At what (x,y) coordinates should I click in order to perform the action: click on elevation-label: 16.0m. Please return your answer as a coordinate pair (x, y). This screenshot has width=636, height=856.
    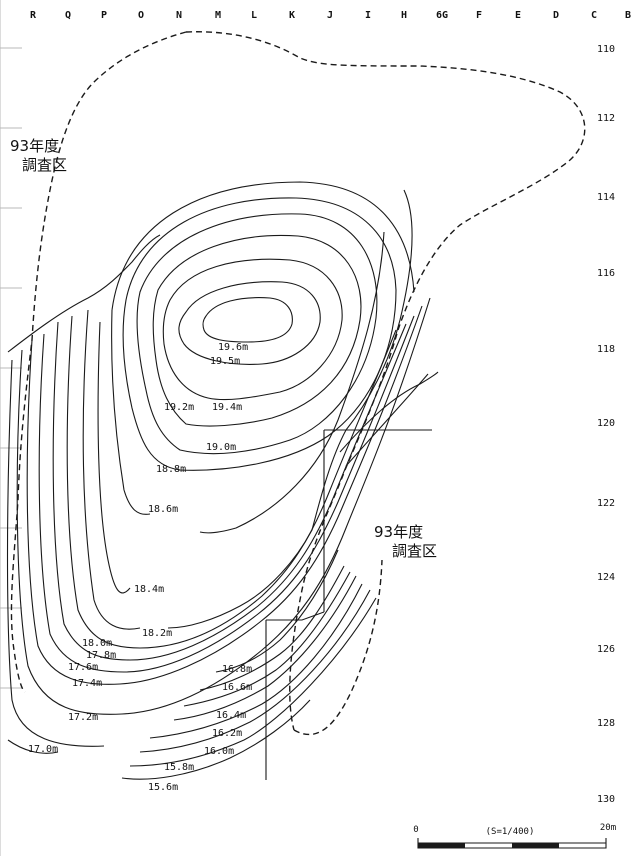
    Looking at the image, I should click on (219, 751).